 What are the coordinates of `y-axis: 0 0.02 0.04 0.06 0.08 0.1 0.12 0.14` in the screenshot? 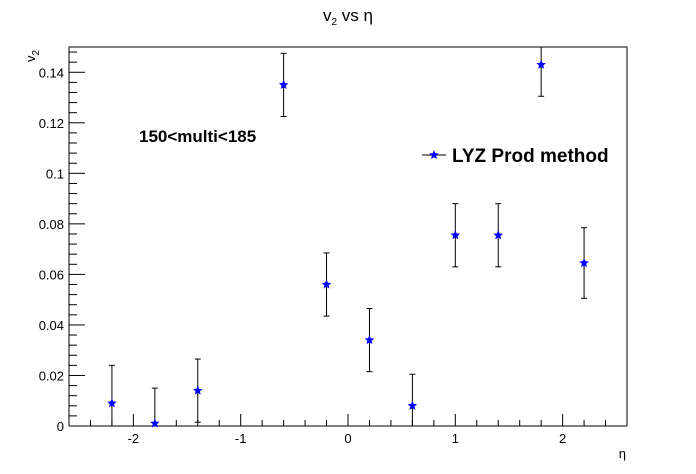 It's located at (62, 242).